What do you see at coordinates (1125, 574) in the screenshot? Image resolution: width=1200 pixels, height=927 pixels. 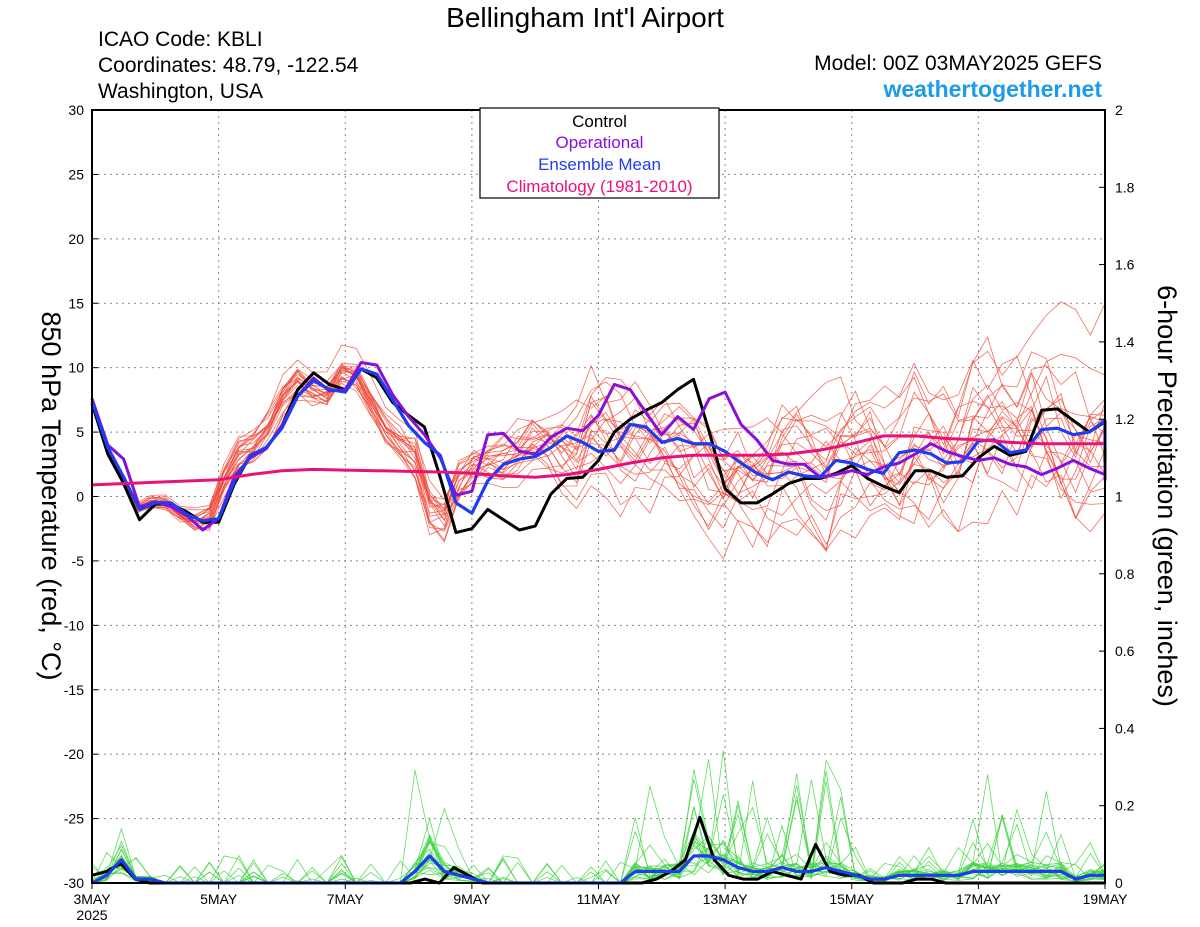 I see `y-tick-label-right: 0.8` at bounding box center [1125, 574].